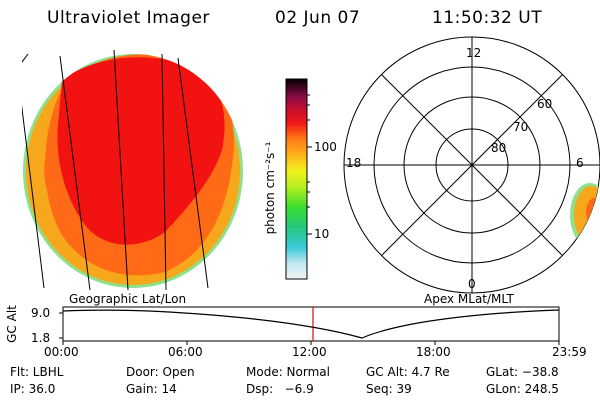 Image resolution: width=600 pixels, height=400 pixels. What do you see at coordinates (469, 299) in the screenshot?
I see `apex-title: Apex MLat/MLT` at bounding box center [469, 299].